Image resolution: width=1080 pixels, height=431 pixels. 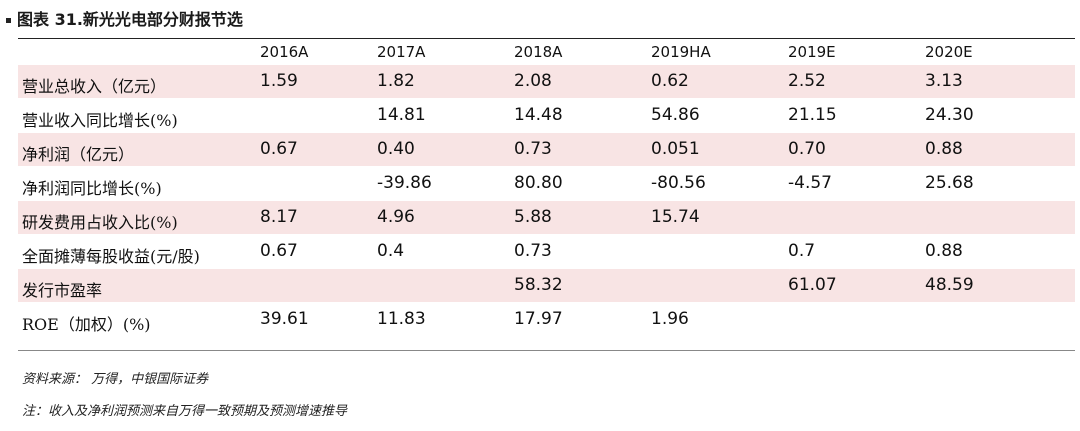 What do you see at coordinates (396, 81) in the screenshot?
I see `cell: 1.82` at bounding box center [396, 81].